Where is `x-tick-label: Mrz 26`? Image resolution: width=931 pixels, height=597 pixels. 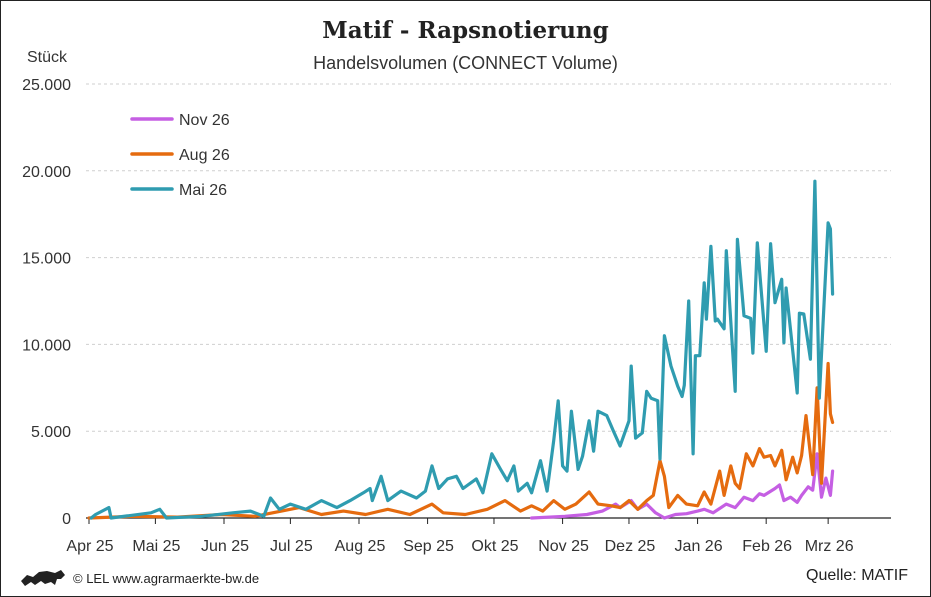
x-tick-label: Mrz 26 is located at coordinates (829, 546).